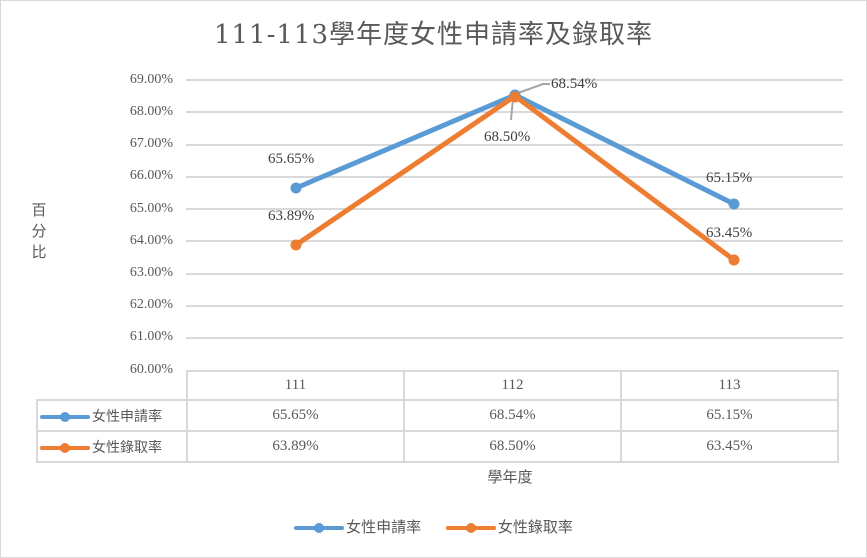 Image resolution: width=867 pixels, height=558 pixels. I want to click on table-cell: 63.89%, so click(295, 446).